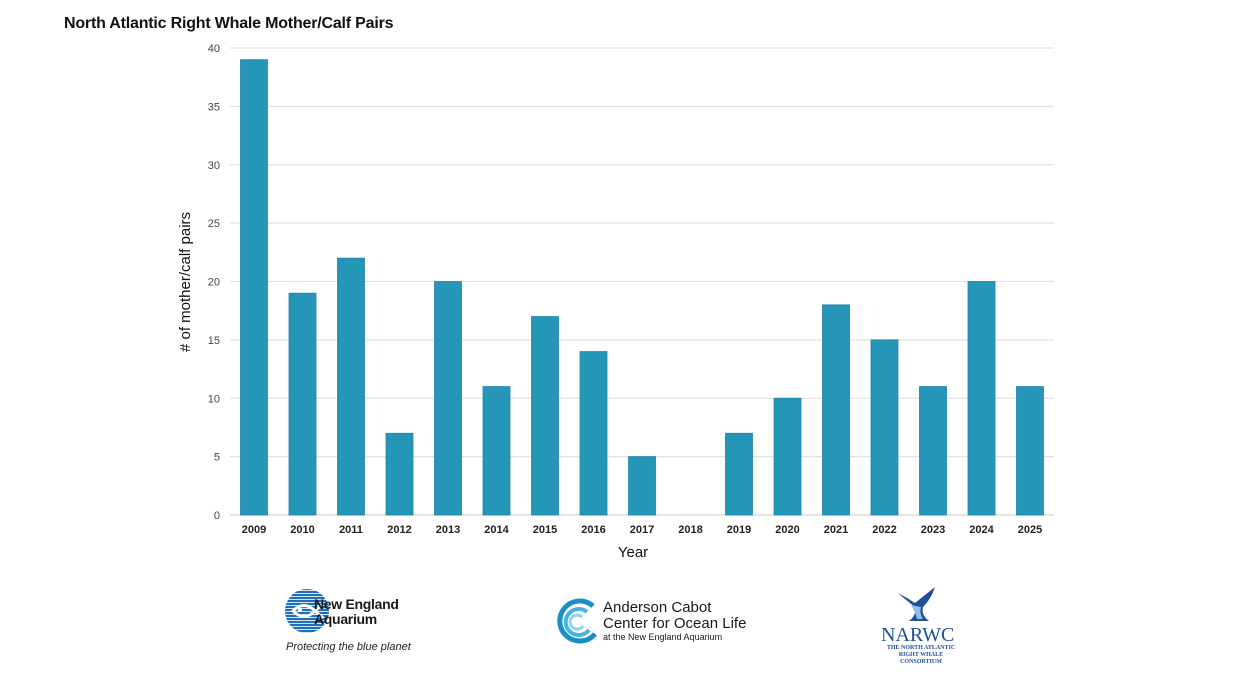  Describe the element at coordinates (916, 604) in the screenshot. I see `whale-tail-icon` at that location.